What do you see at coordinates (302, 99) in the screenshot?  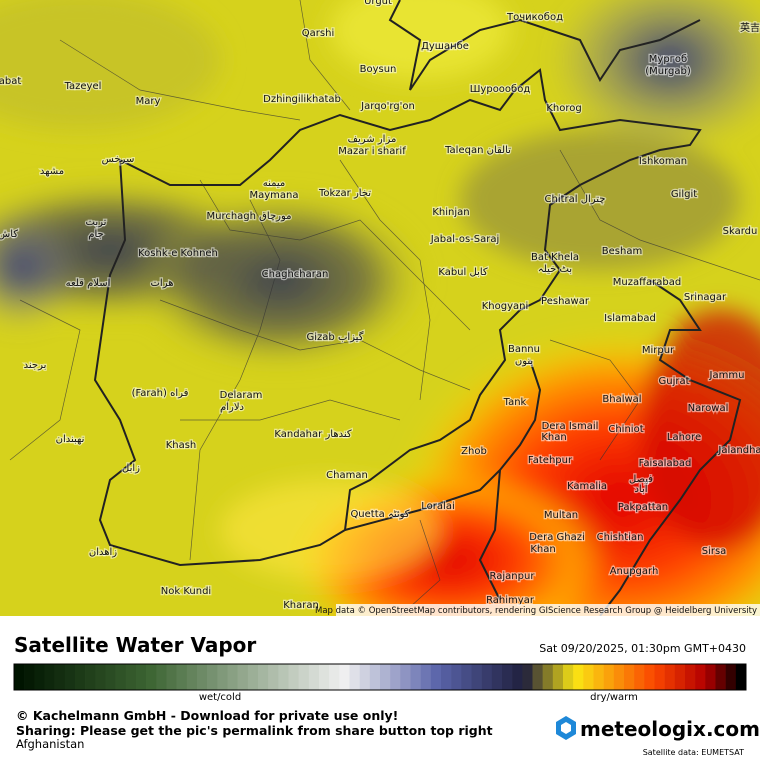 I see `city-label: Dzhingilikhatab` at bounding box center [302, 99].